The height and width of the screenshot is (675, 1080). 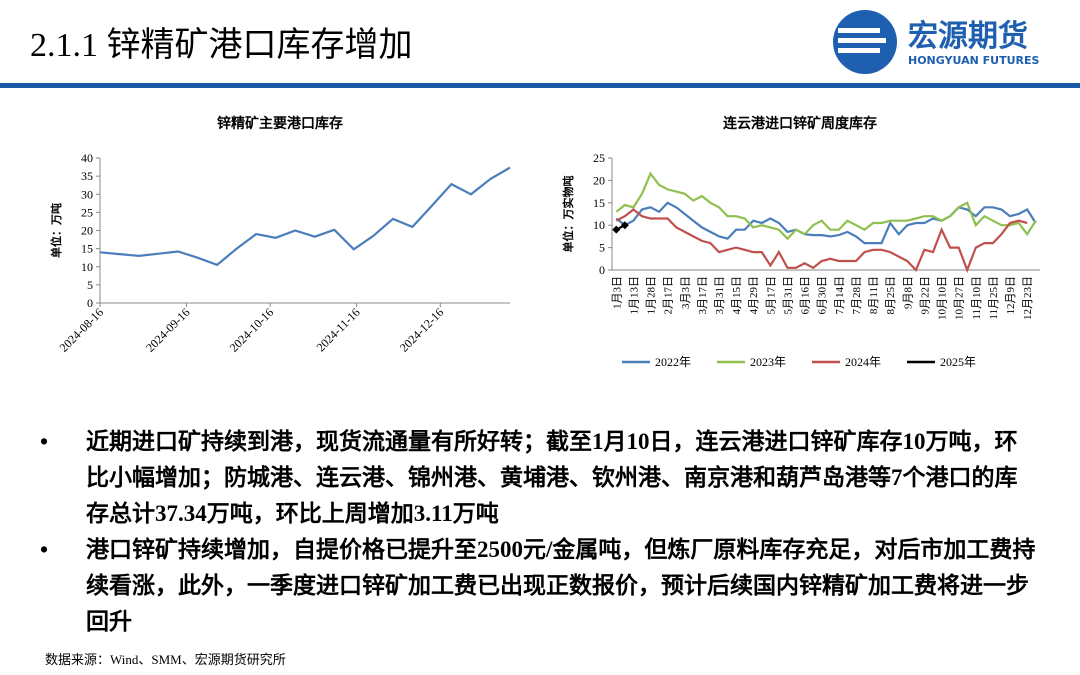 What do you see at coordinates (87, 158) in the screenshot?
I see `y-tick-label: 40` at bounding box center [87, 158].